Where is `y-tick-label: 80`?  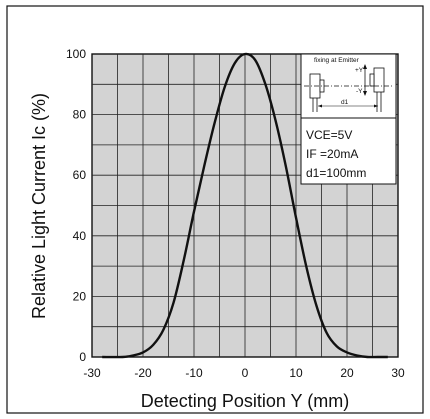
y-tick-label: 80 is located at coordinates (80, 115).